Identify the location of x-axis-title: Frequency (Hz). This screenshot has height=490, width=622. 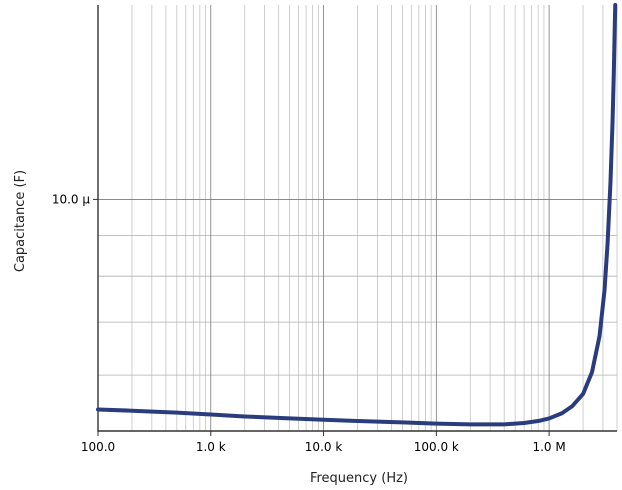
(359, 478).